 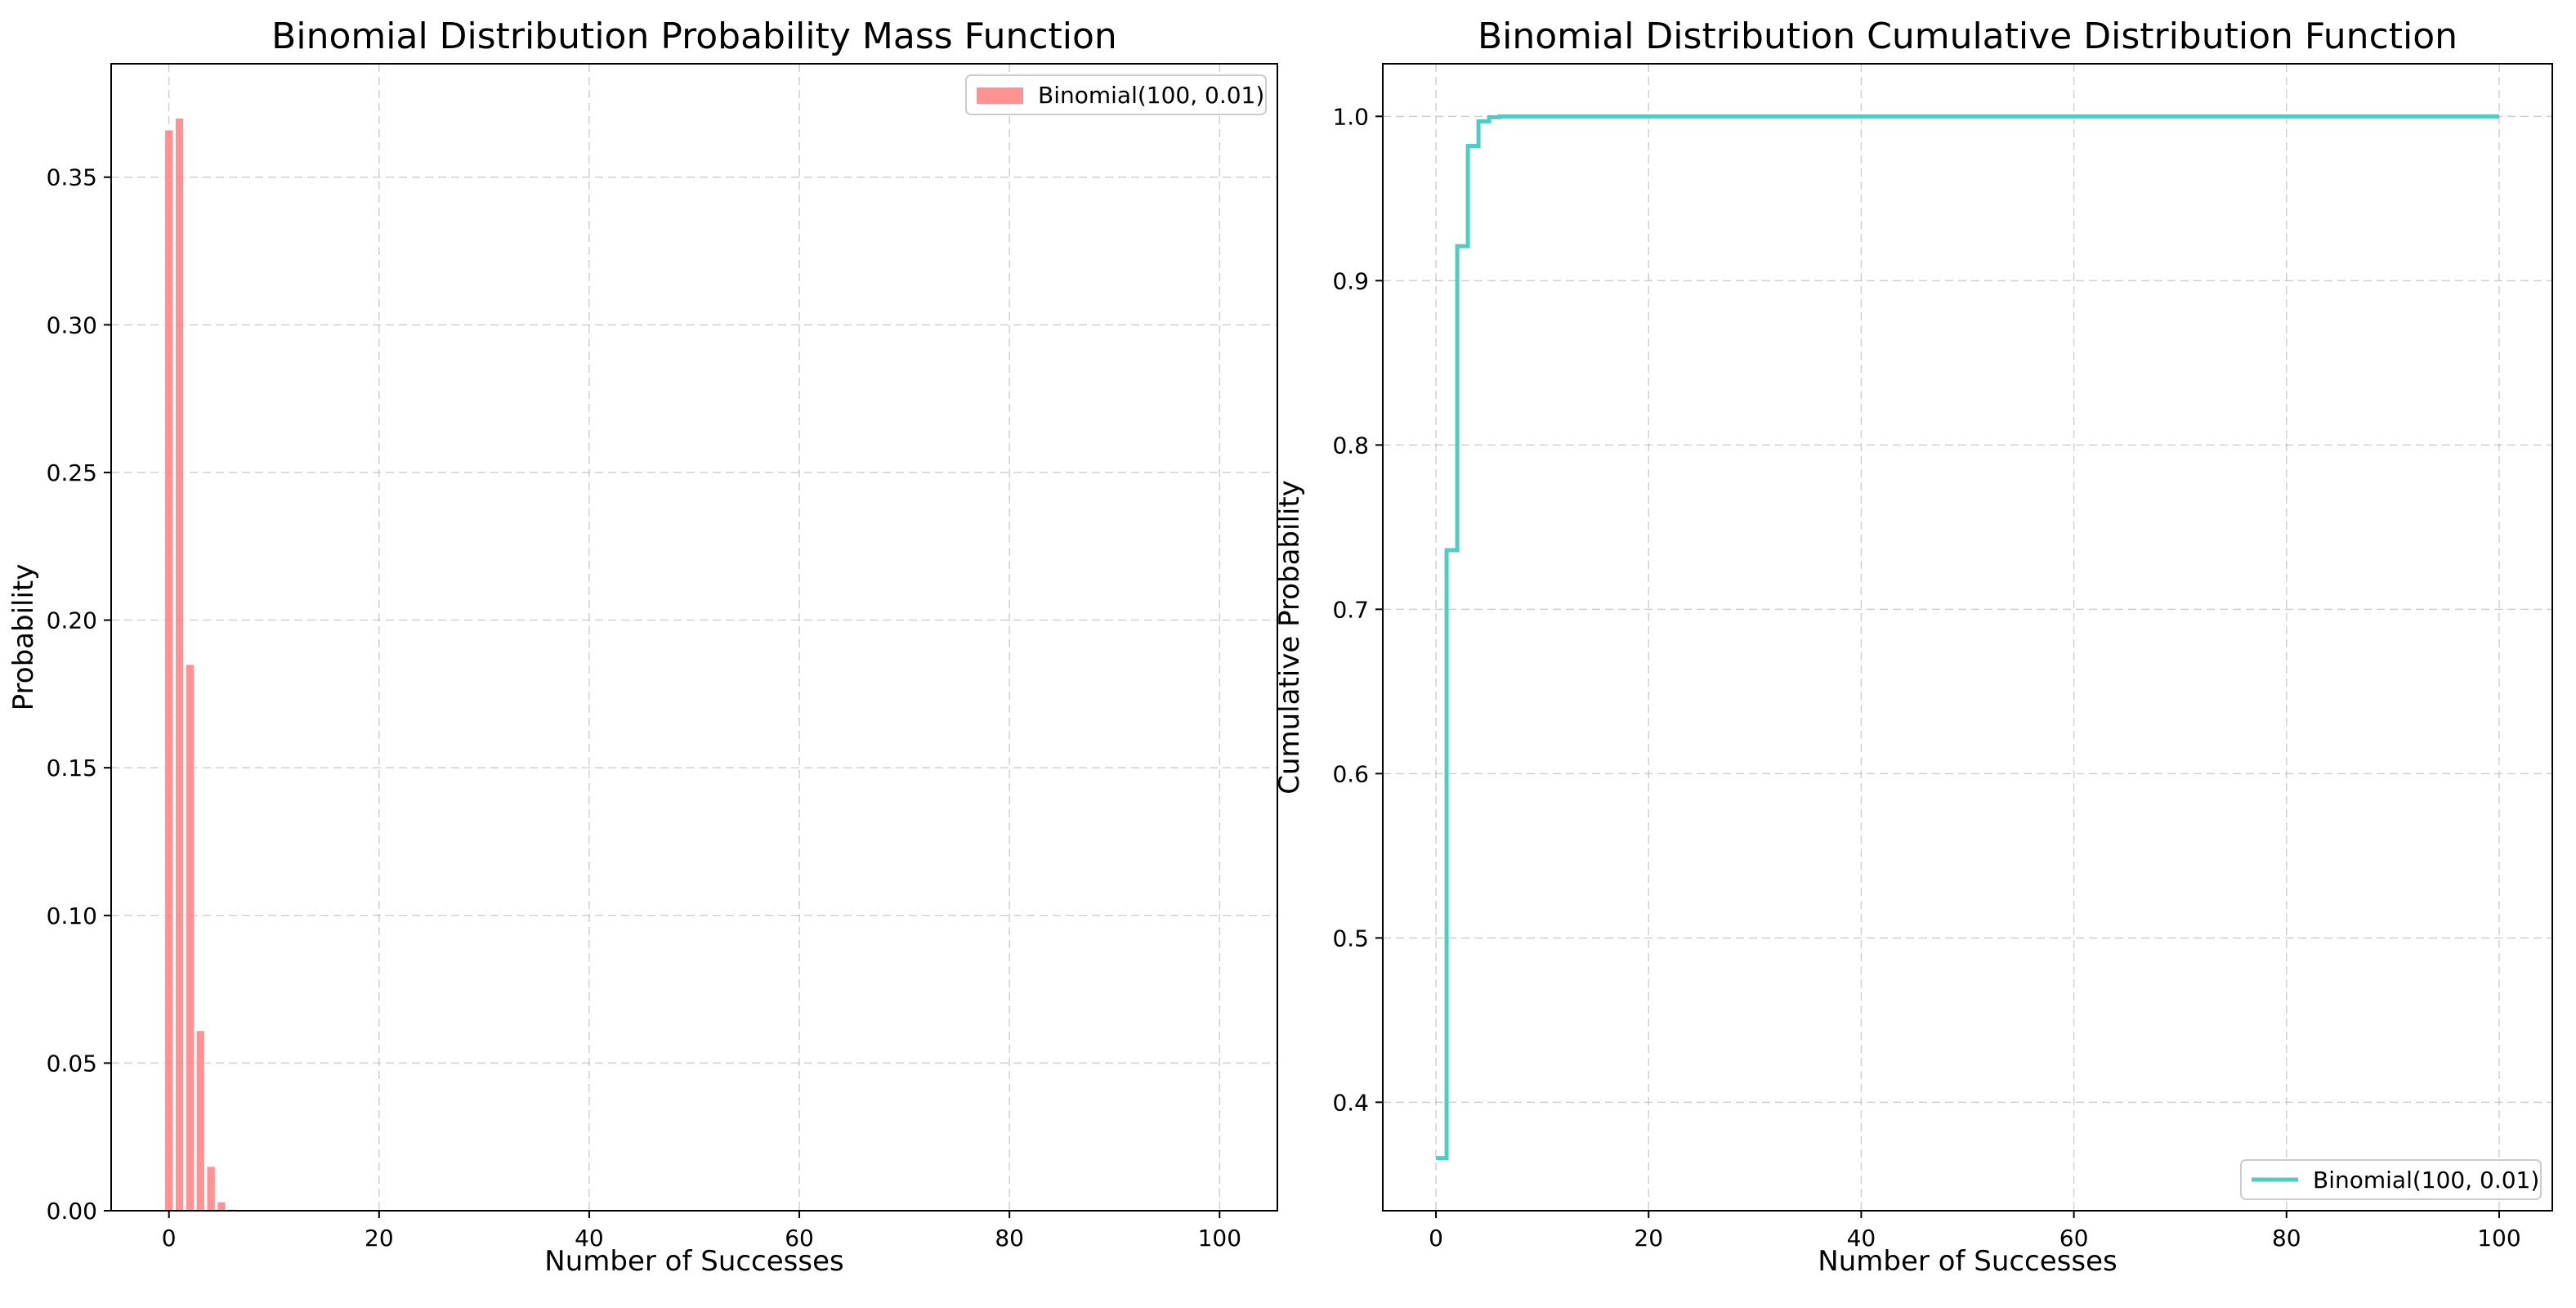 What do you see at coordinates (72, 1211) in the screenshot?
I see `y-tick-label: 0.00` at bounding box center [72, 1211].